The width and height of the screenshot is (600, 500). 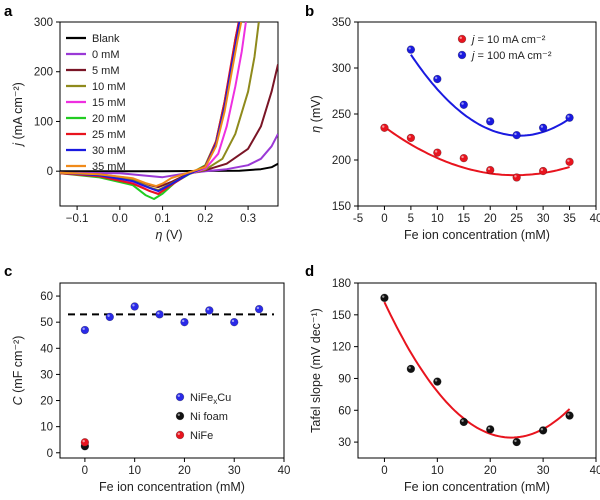 What do you see at coordinates (106, 71) in the screenshot?
I see `legend-label-a-2: 5 mM` at bounding box center [106, 71].